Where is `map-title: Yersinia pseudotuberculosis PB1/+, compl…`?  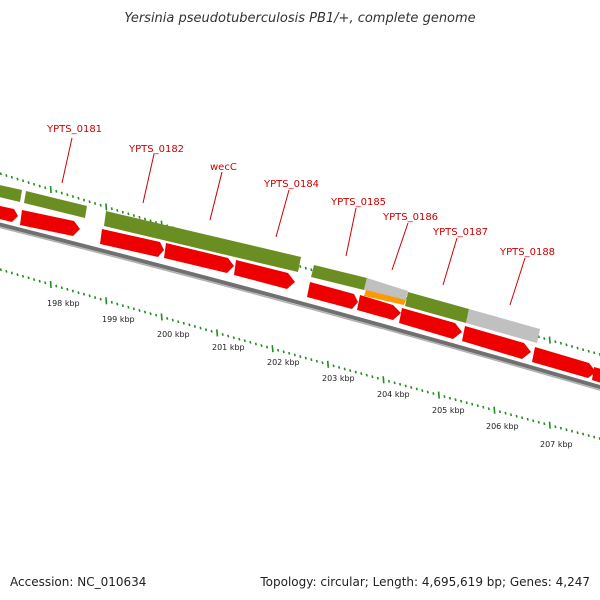 map-title: Yersinia pseudotuberculosis PB1/+, compl… is located at coordinates (299, 18).